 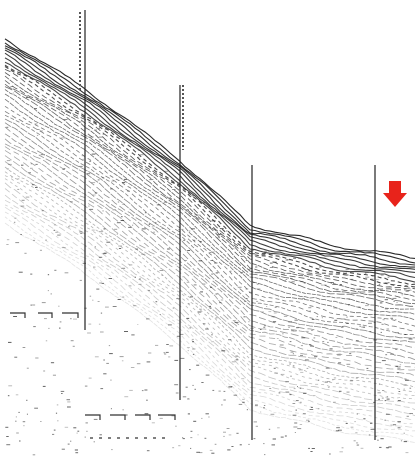 What do you see at coordinates (130, 417) in the screenshot?
I see `scale-mark` at bounding box center [130, 417].